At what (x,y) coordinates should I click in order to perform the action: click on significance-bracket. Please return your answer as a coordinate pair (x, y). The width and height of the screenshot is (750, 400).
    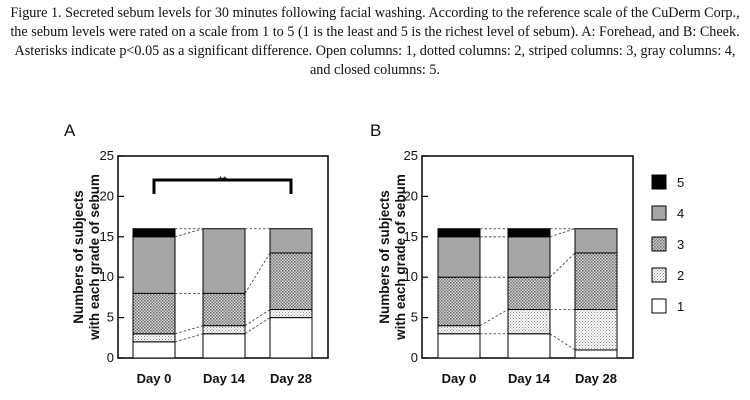
    Looking at the image, I should click on (222, 186).